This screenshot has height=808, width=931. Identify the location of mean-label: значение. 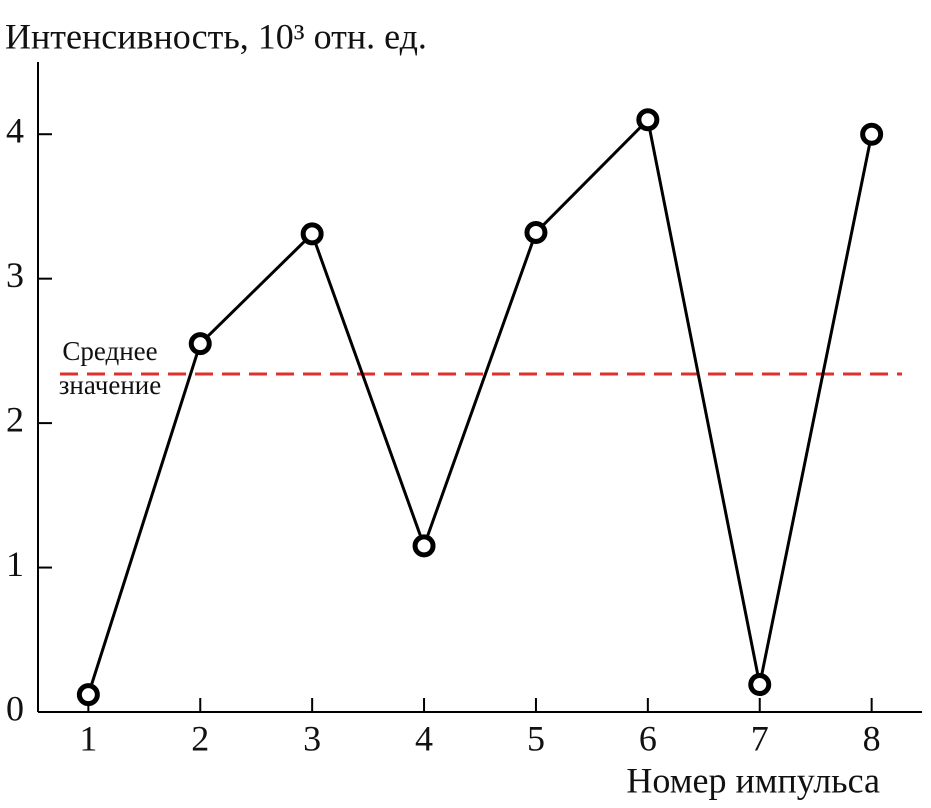
(110, 385).